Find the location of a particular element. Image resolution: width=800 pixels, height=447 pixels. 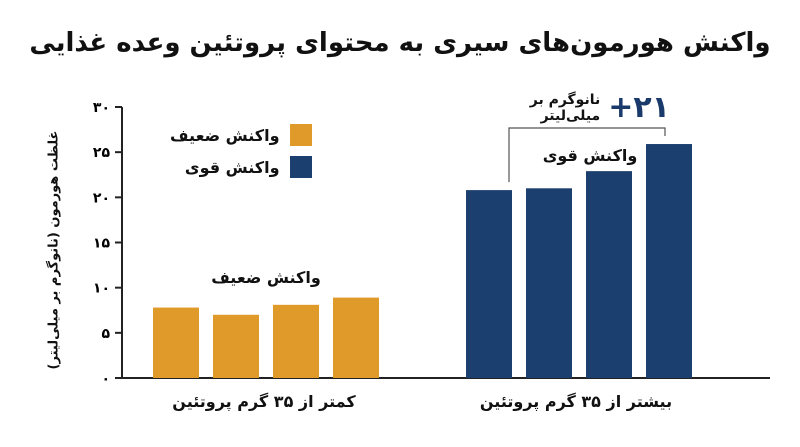

weak-group-annotation: واکنش ضعیف is located at coordinates (266, 277).